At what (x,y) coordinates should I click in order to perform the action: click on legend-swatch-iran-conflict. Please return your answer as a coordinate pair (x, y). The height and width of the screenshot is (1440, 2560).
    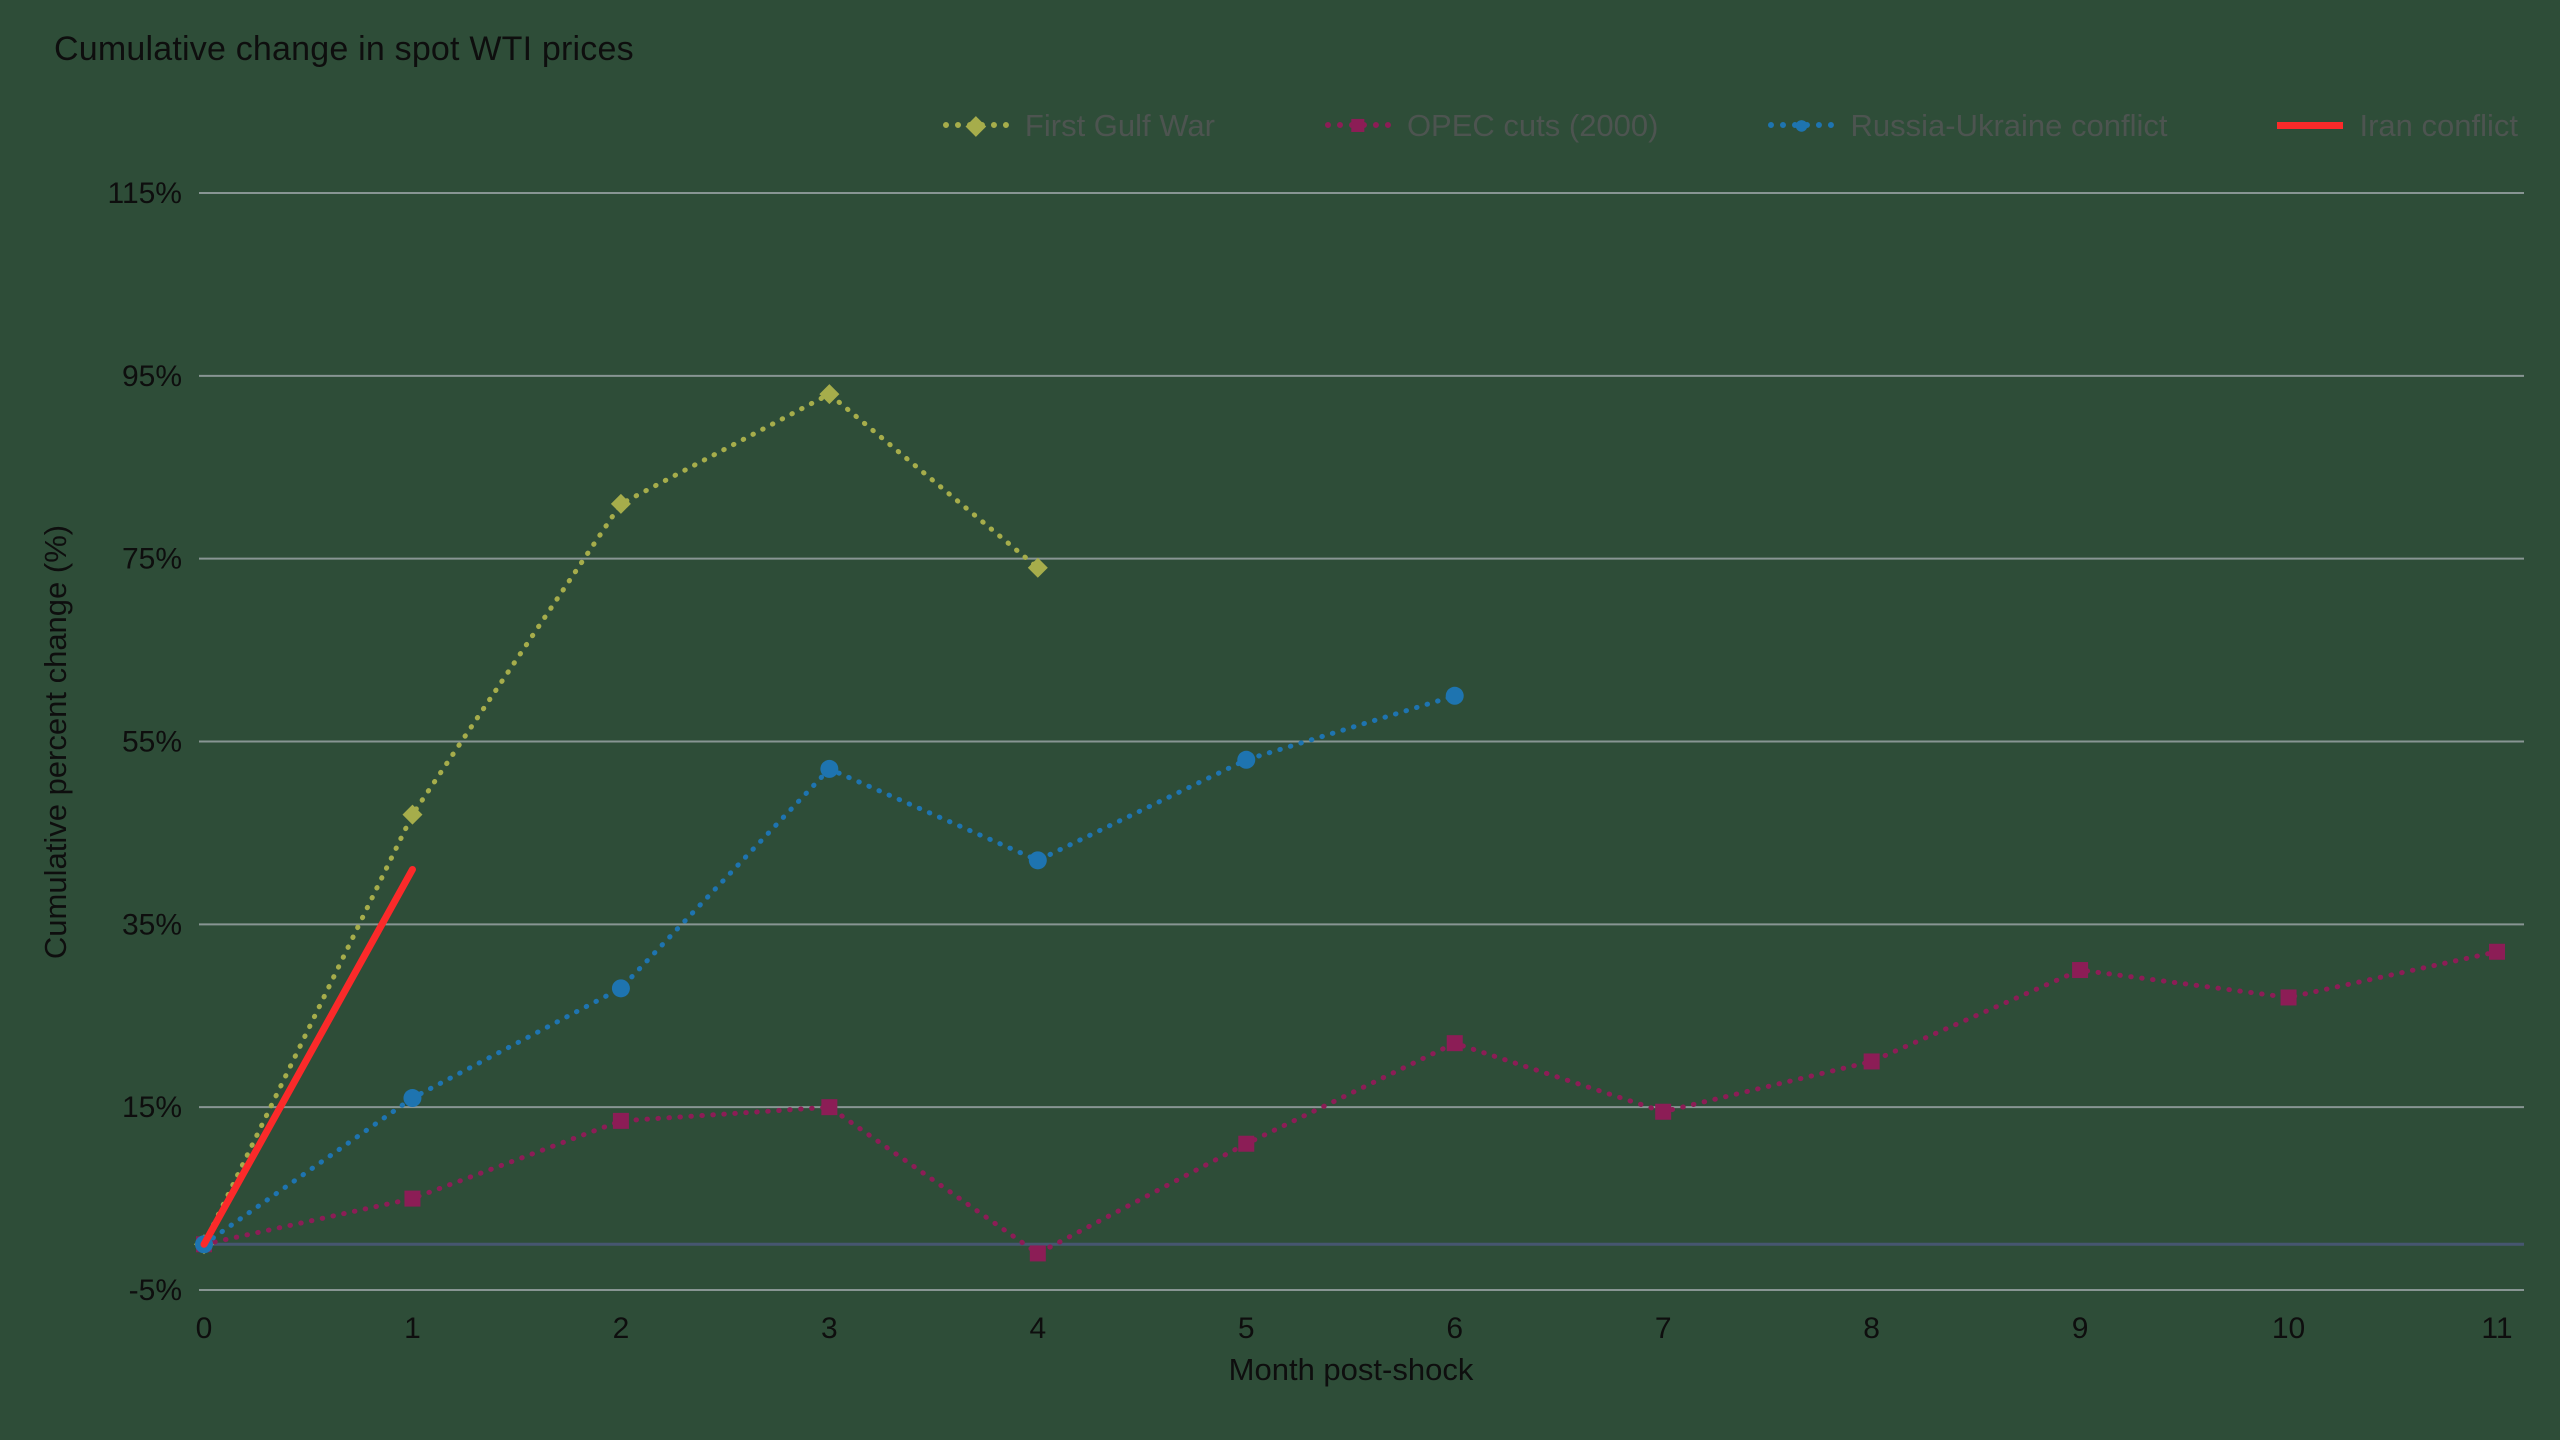
    Looking at the image, I should click on (2310, 126).